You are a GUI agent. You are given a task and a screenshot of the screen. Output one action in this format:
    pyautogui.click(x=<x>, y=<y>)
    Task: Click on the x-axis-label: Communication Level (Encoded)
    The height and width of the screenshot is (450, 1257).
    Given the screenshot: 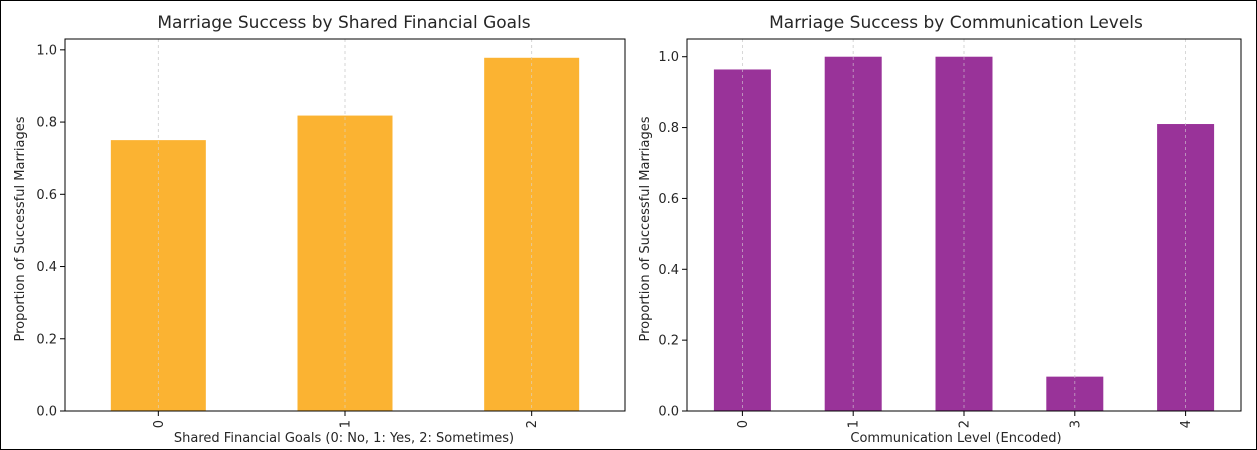 What is the action you would take?
    pyautogui.click(x=955, y=438)
    